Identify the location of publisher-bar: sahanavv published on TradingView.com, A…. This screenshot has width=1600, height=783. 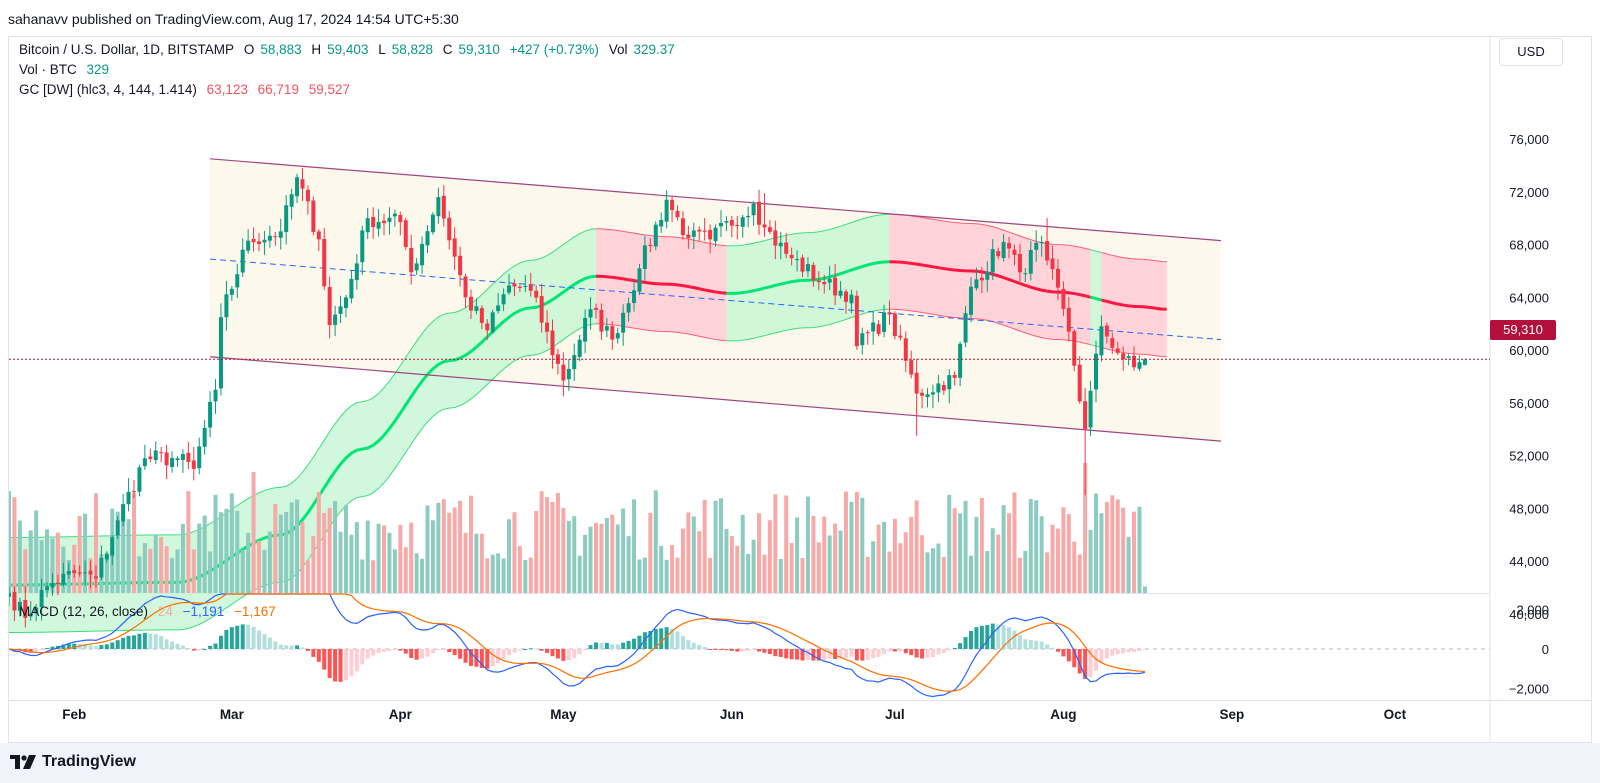
(800, 18).